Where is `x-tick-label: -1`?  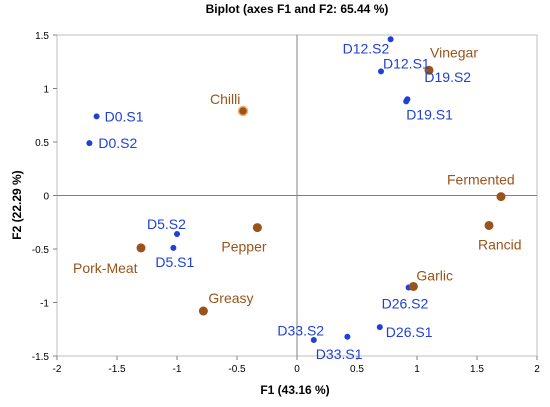
x-tick-label: -1 is located at coordinates (177, 369).